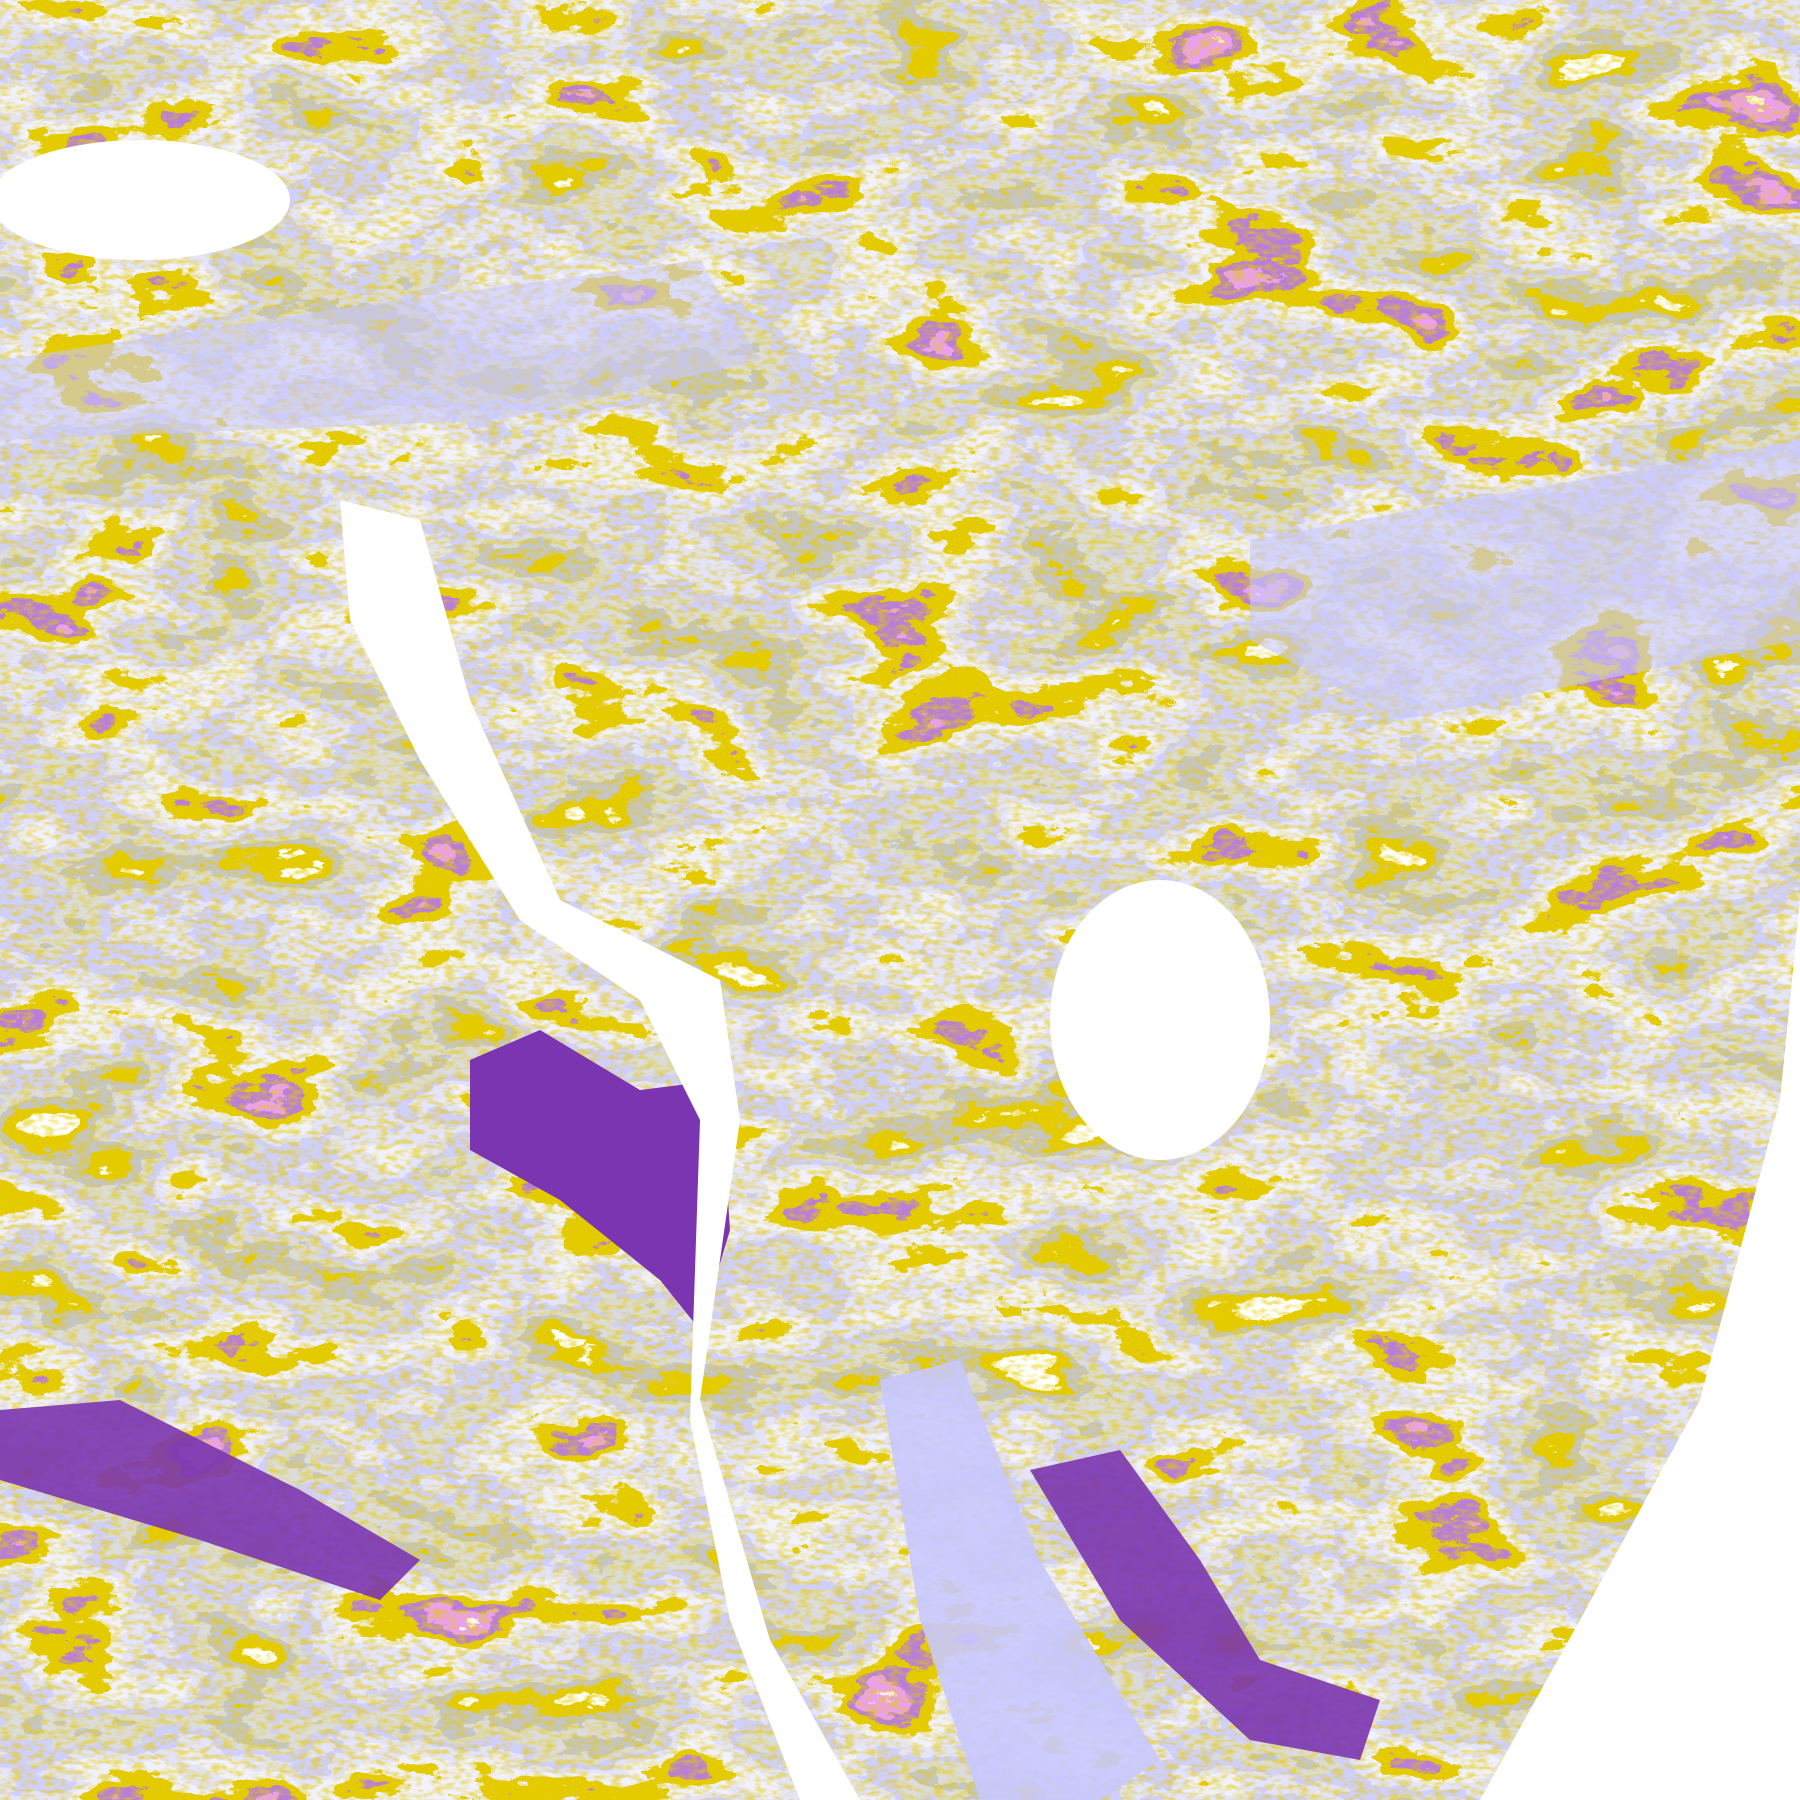 The image size is (1800, 1800). Describe the element at coordinates (210, 1500) in the screenshot. I see `purple-band-southwest` at that location.